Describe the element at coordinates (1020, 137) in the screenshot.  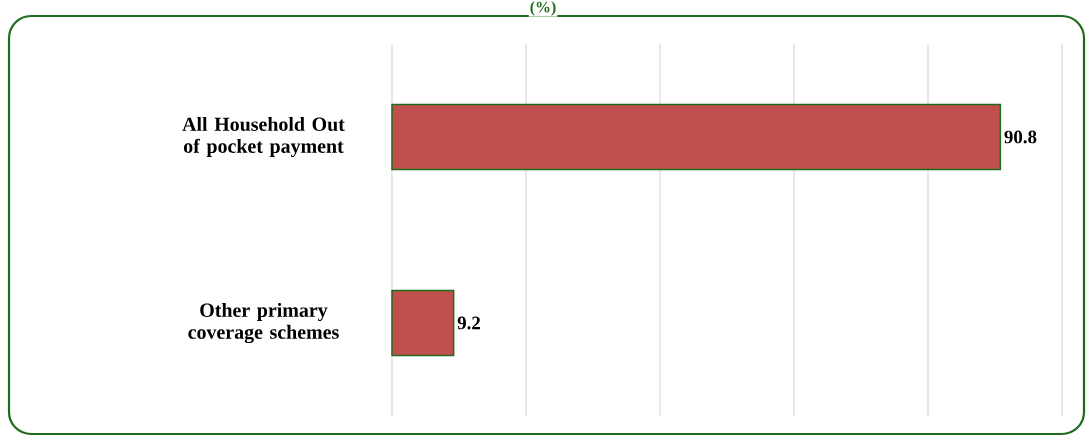
I see `data-label: 90.8` at that location.